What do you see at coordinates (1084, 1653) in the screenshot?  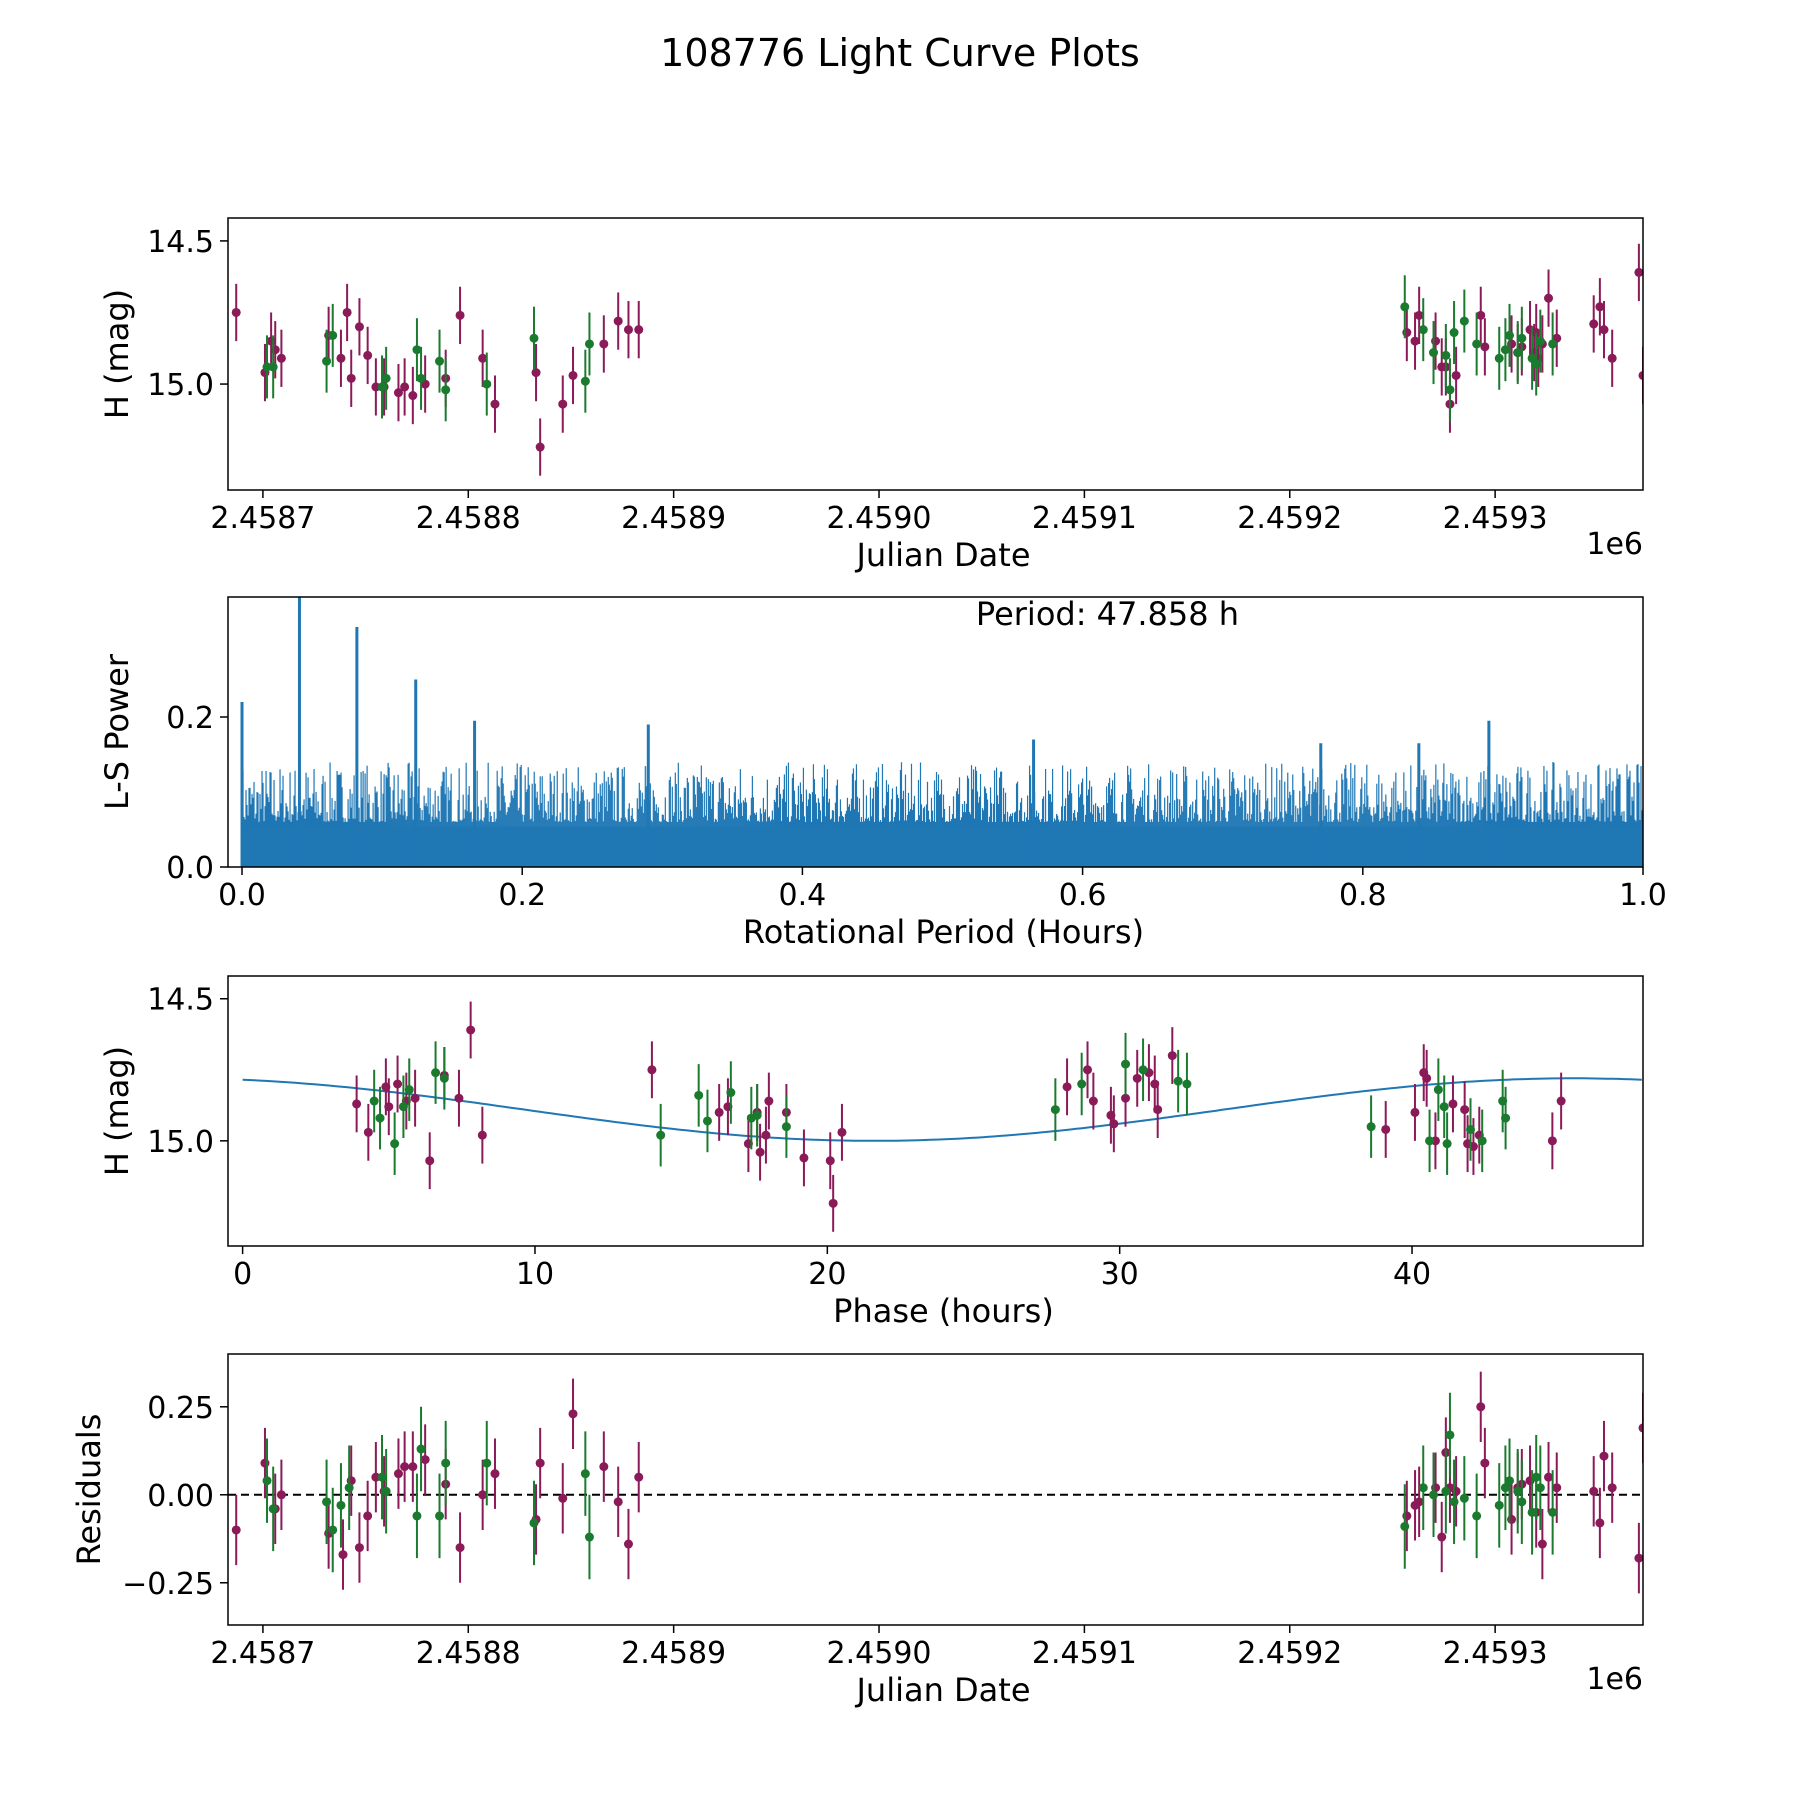 I see `x-tick-label: 2.4591` at bounding box center [1084, 1653].